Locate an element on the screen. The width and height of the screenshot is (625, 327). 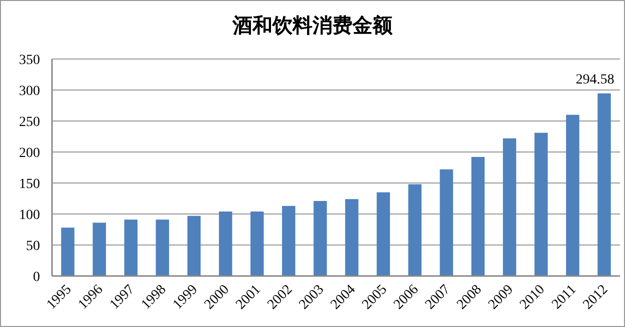
y-tick-label: 0 is located at coordinates (36, 277).